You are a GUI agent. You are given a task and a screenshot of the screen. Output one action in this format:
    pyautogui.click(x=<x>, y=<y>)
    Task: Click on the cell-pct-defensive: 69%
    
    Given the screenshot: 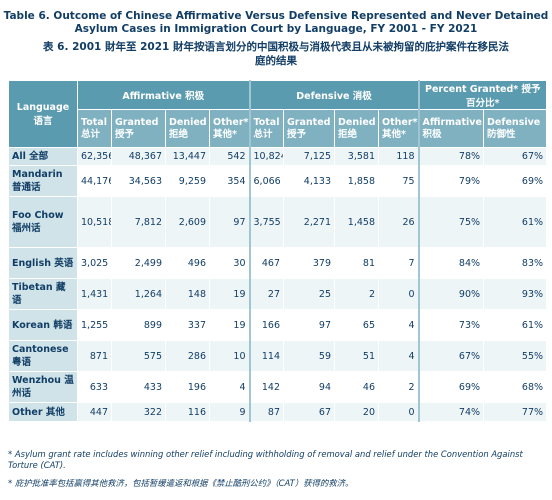 What is the action you would take?
    pyautogui.click(x=515, y=181)
    